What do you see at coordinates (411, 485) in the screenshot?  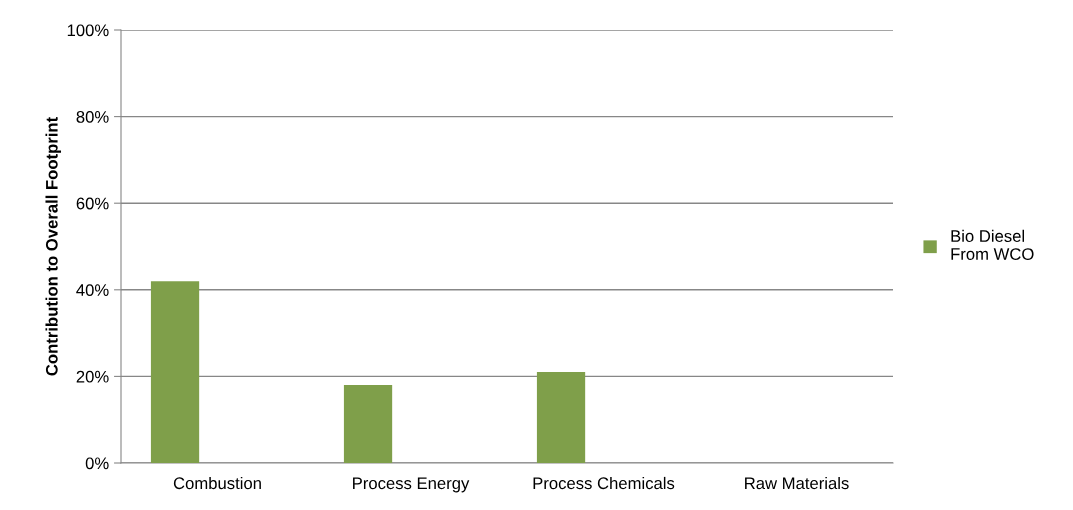 I see `x-tick-label: Process Energy` at bounding box center [411, 485].